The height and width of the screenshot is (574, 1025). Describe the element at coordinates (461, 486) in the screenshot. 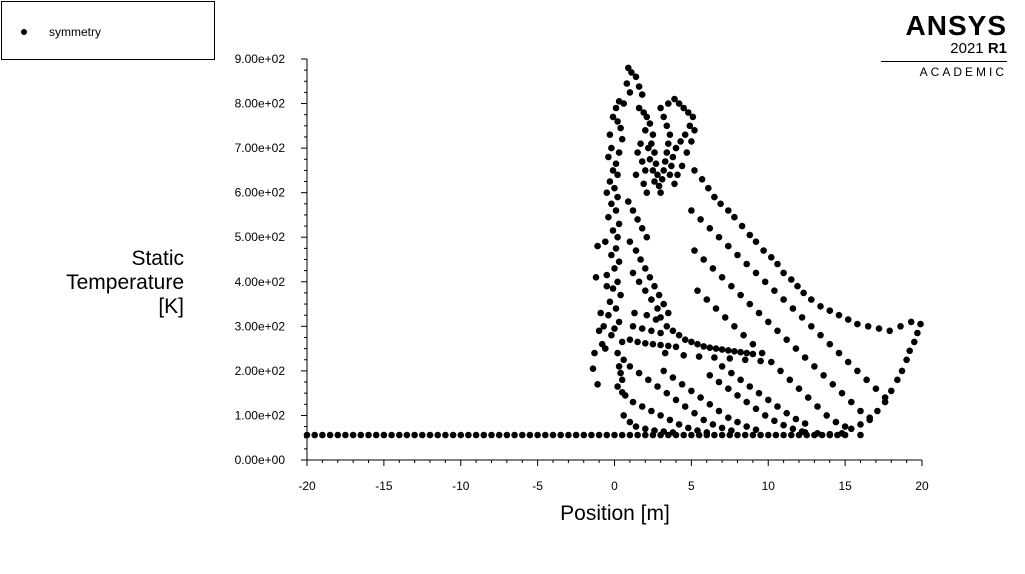

I see `x-tick-label: -10` at that location.